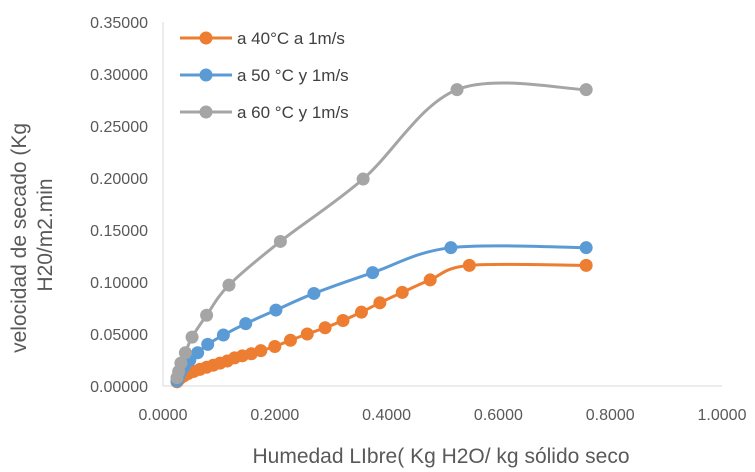  Describe the element at coordinates (443, 415) in the screenshot. I see `x-tick-labels: 0.0000 0.2000 0.4000 0.6000 0.8000 1.0000` at that location.